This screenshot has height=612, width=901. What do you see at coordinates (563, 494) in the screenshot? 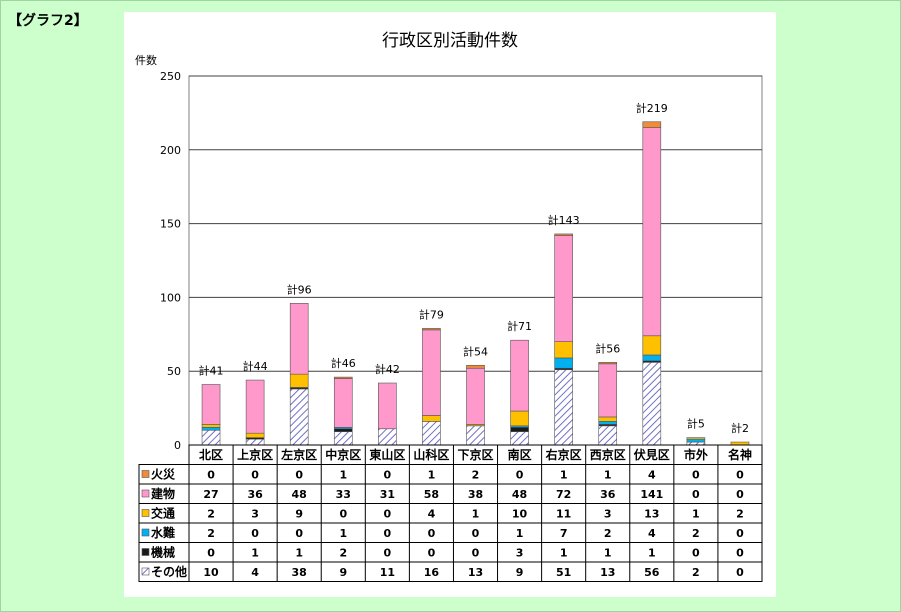
I see `table-value: 72` at bounding box center [563, 494].